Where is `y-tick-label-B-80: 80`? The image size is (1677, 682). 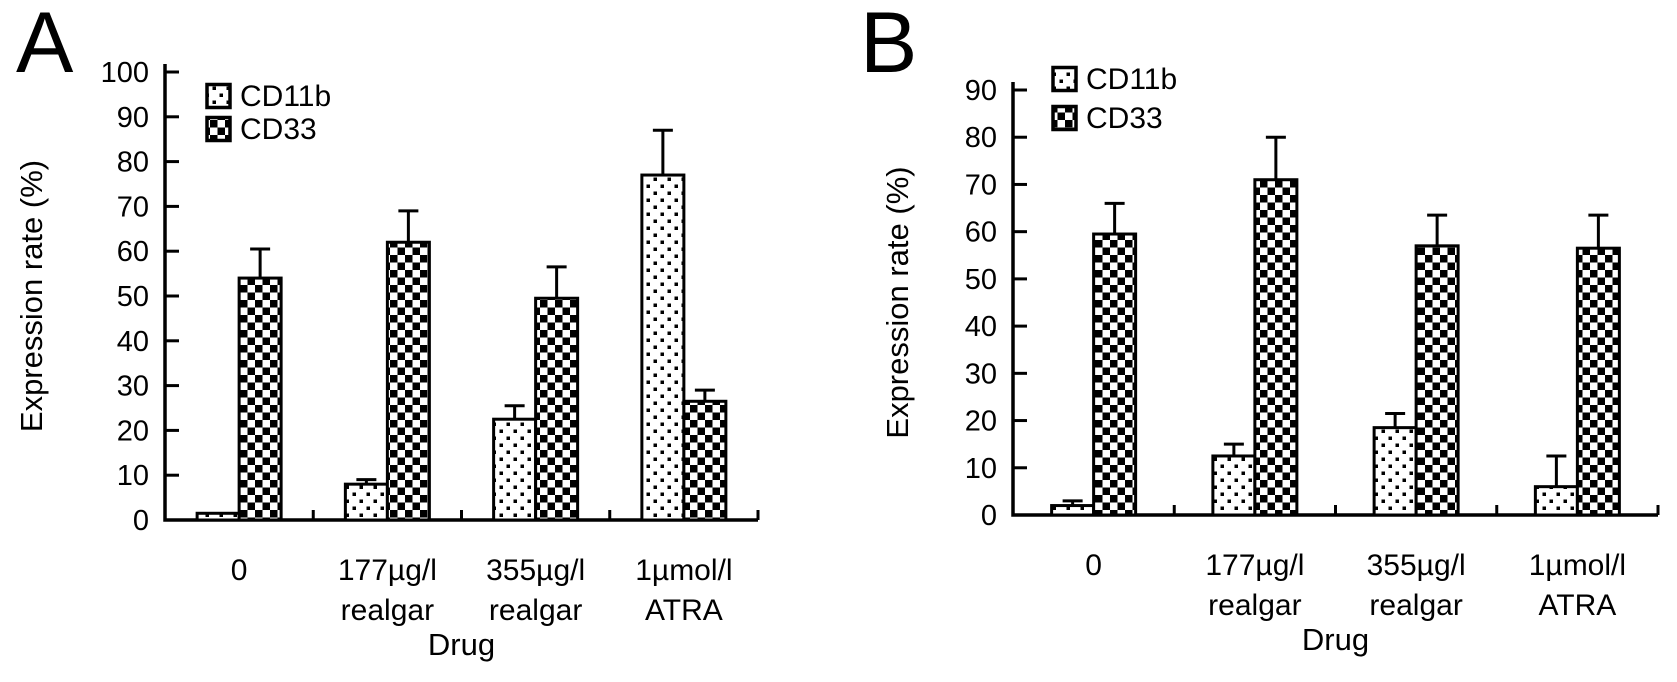
y-tick-label-B-80: 80 is located at coordinates (981, 138).